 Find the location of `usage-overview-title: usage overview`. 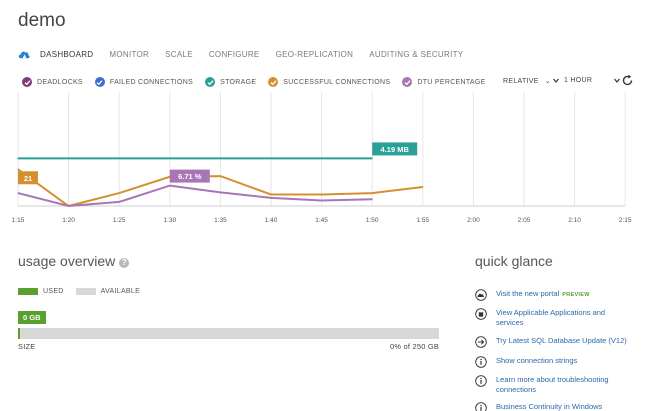

usage-overview-title: usage overview is located at coordinates (67, 261).